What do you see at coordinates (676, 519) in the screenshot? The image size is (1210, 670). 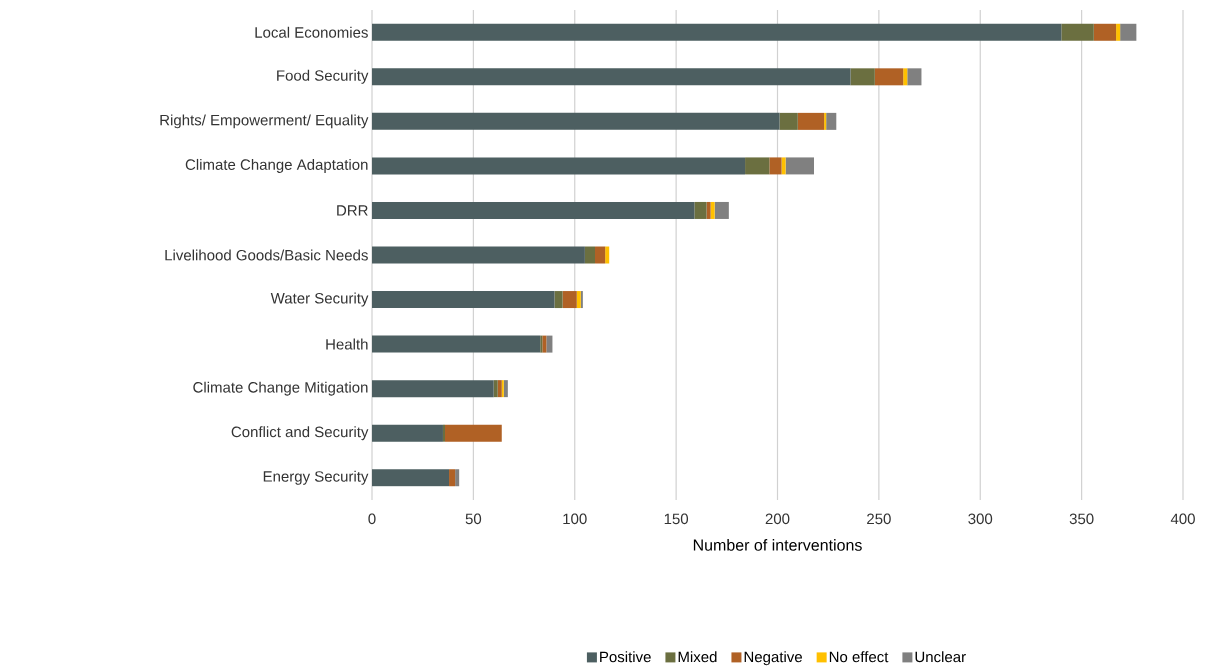 I see `x-tick-label: 150` at bounding box center [676, 519].